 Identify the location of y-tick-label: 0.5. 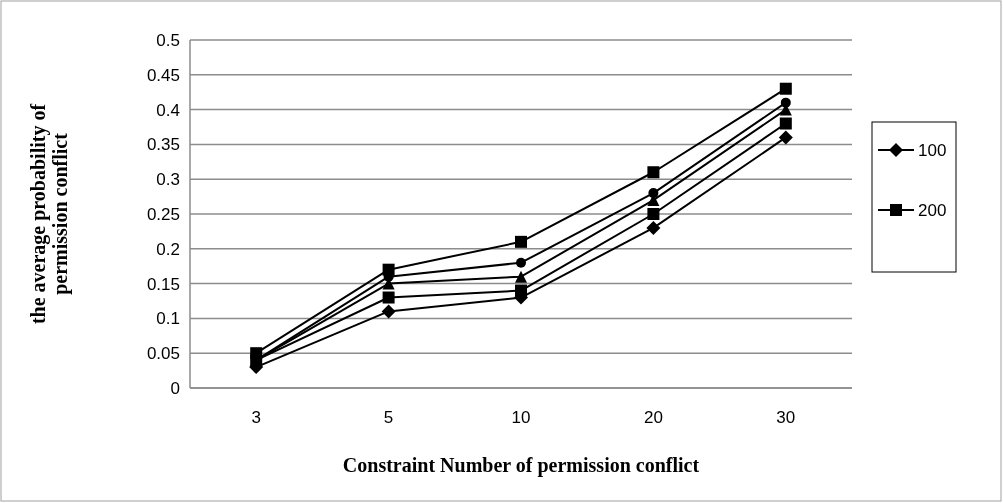
(168, 40).